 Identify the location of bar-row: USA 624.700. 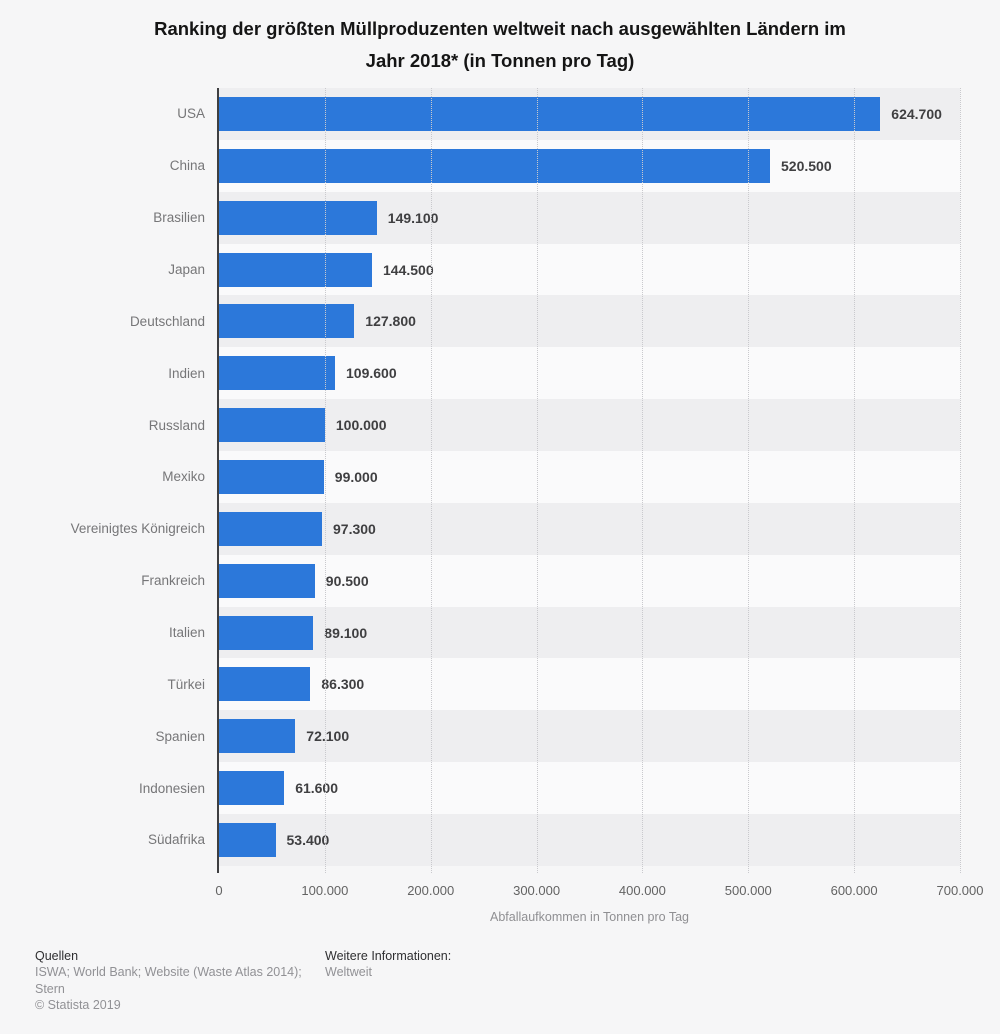
(500, 114).